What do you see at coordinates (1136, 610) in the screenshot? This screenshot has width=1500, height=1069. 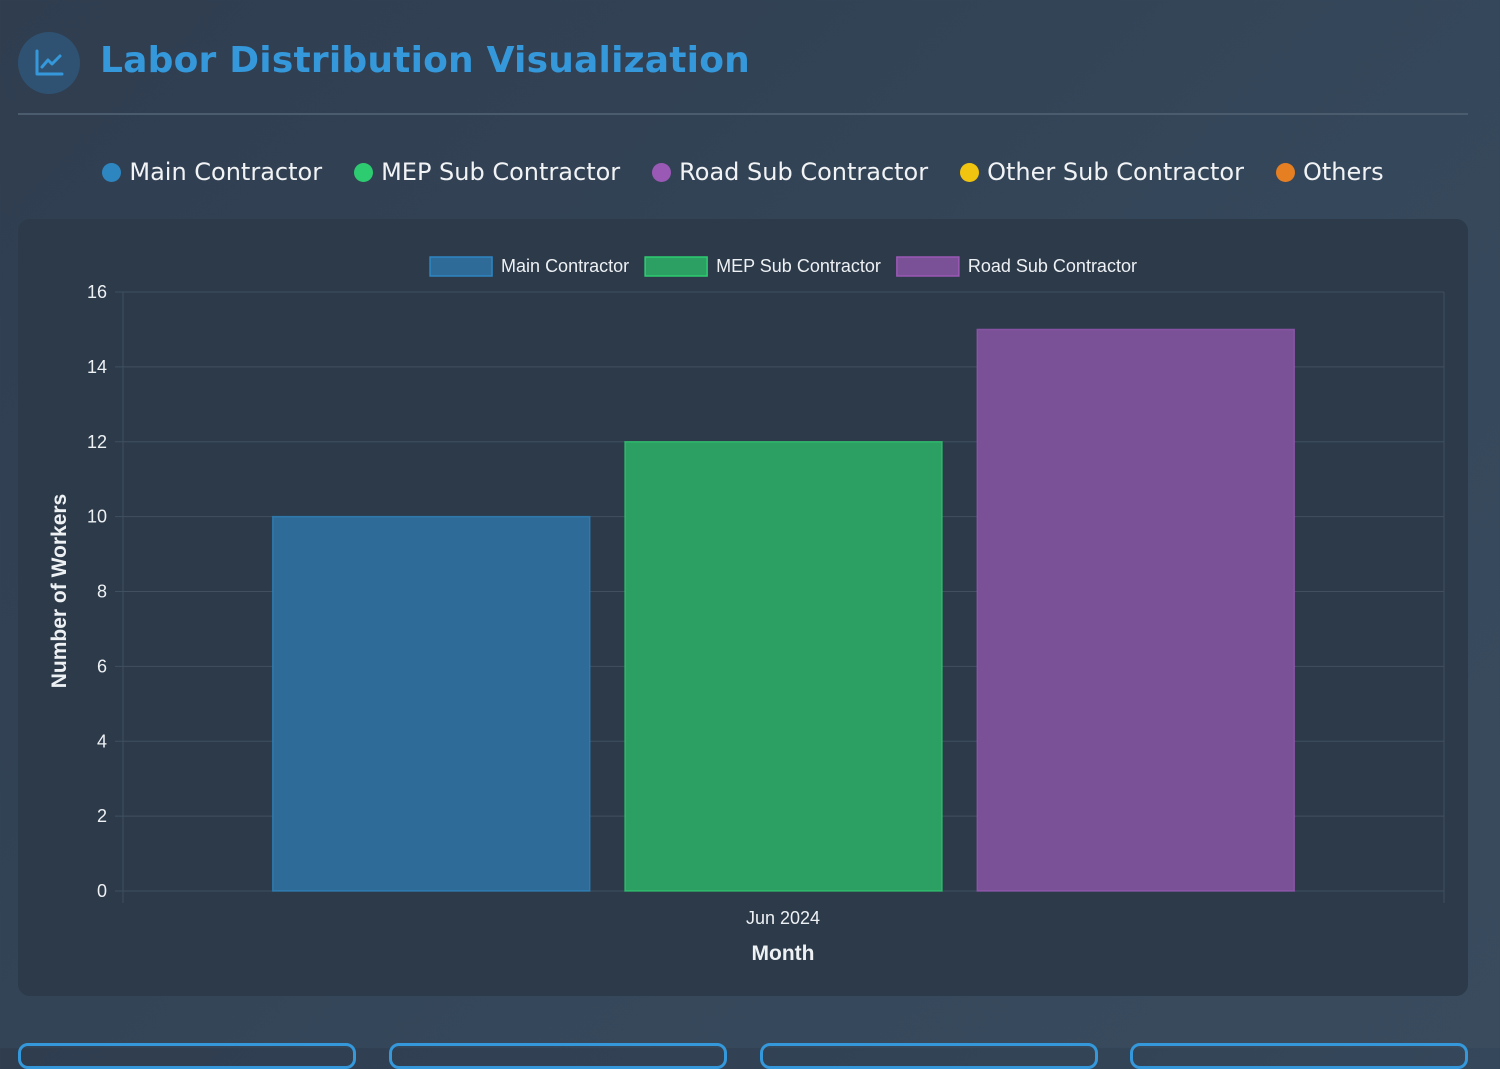 I see `bar-road-sub-contractor` at bounding box center [1136, 610].